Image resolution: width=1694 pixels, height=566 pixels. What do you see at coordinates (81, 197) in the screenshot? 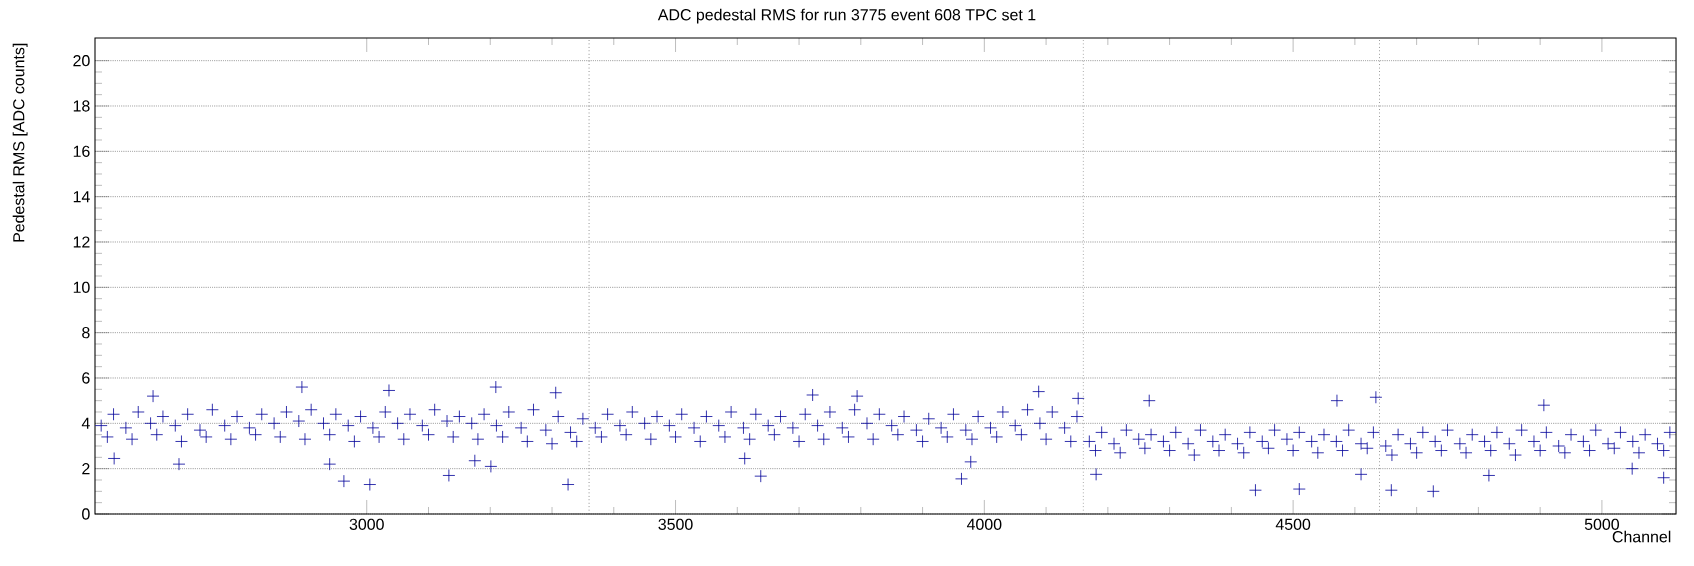
I see `y-tick-label: 14` at bounding box center [81, 197].